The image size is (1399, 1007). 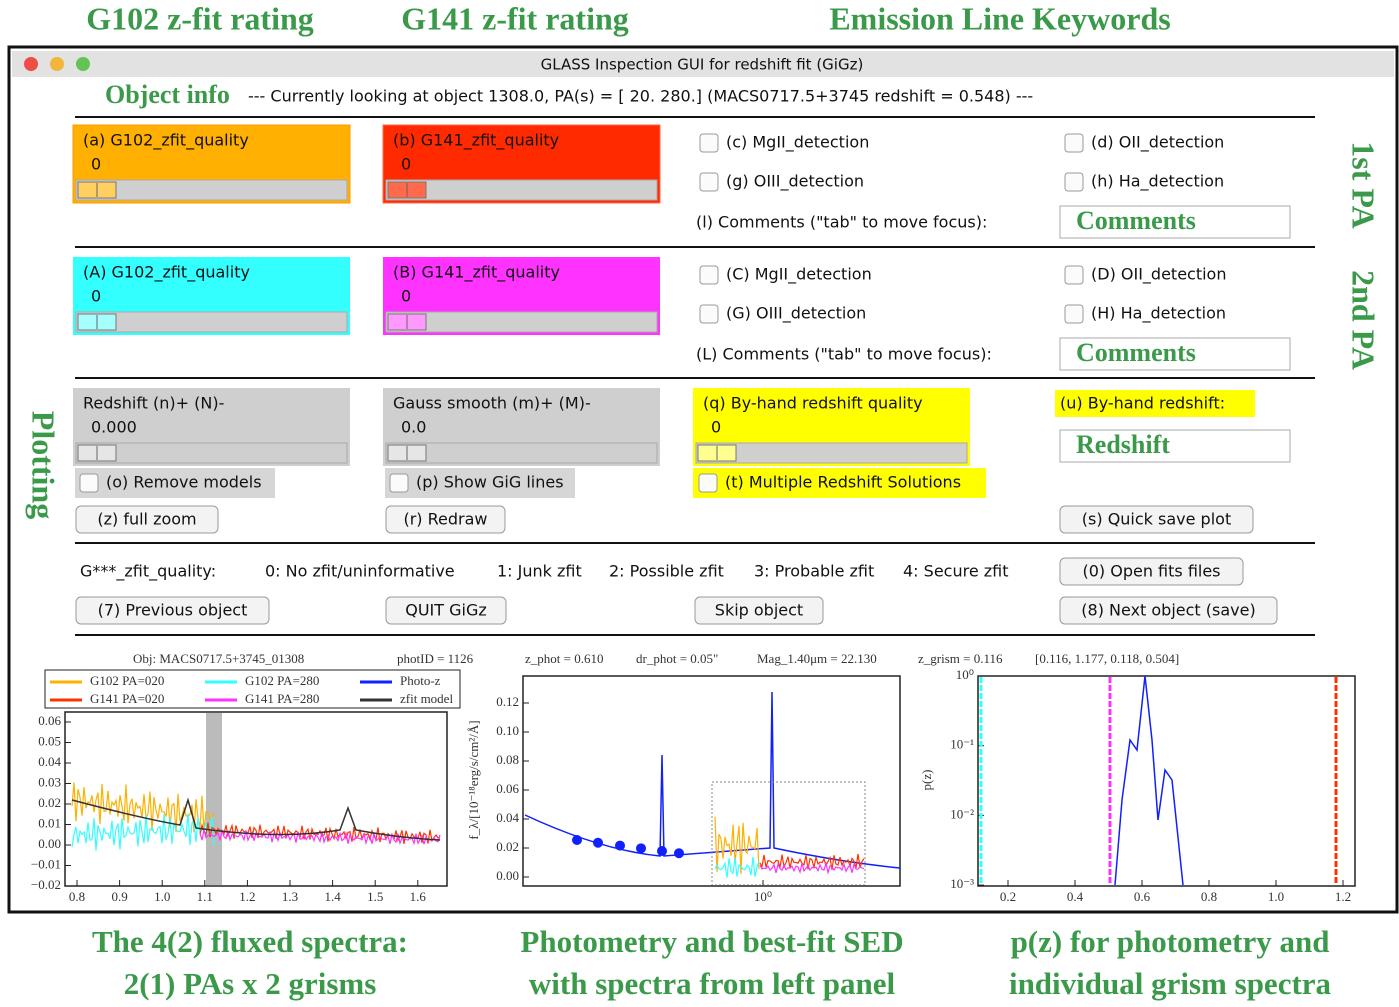 I want to click on model-trace, so click(x=256, y=819).